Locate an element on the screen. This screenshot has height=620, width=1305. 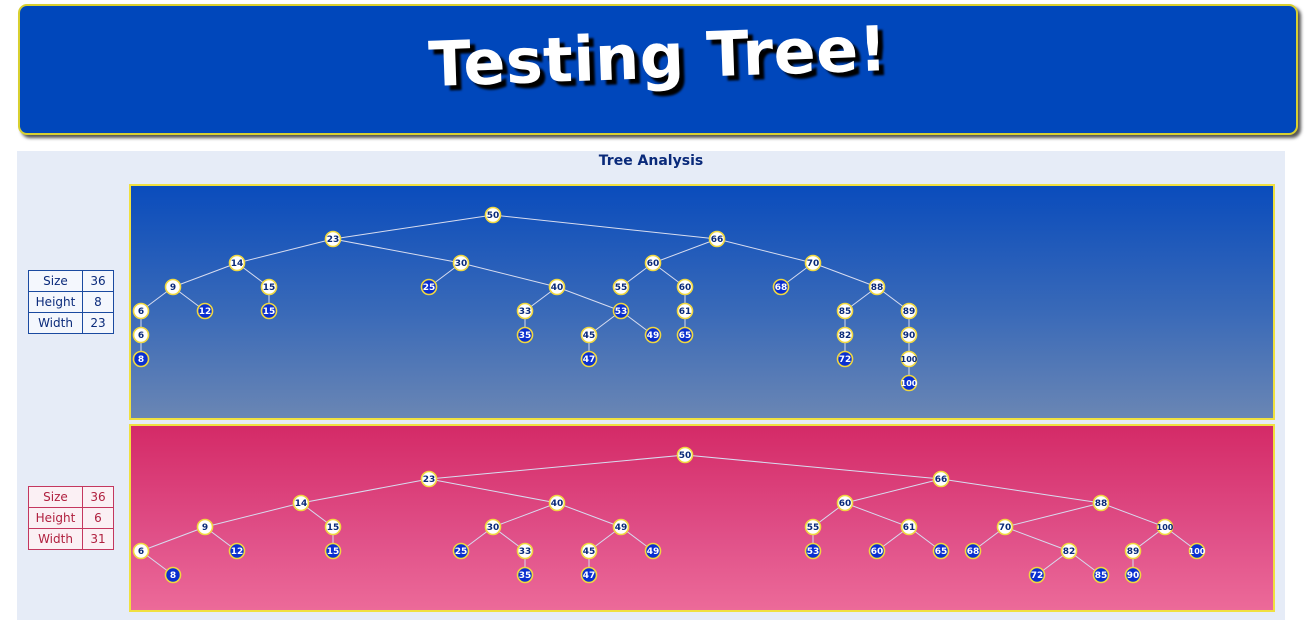
node-value: 68 is located at coordinates (973, 552).